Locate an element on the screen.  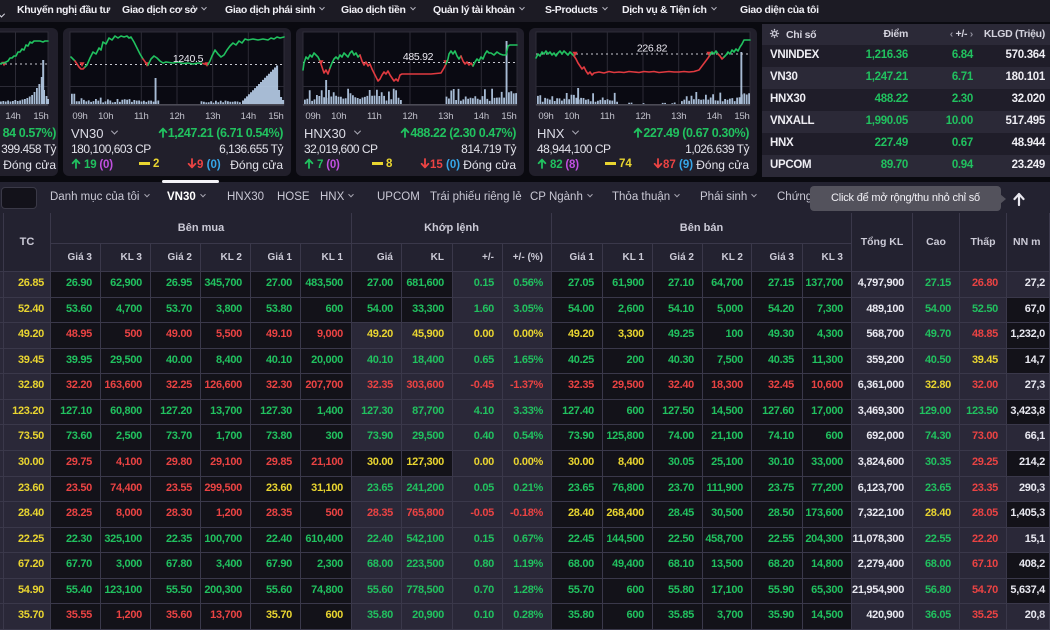
svg-text: 485.92 is located at coordinates (418, 57).